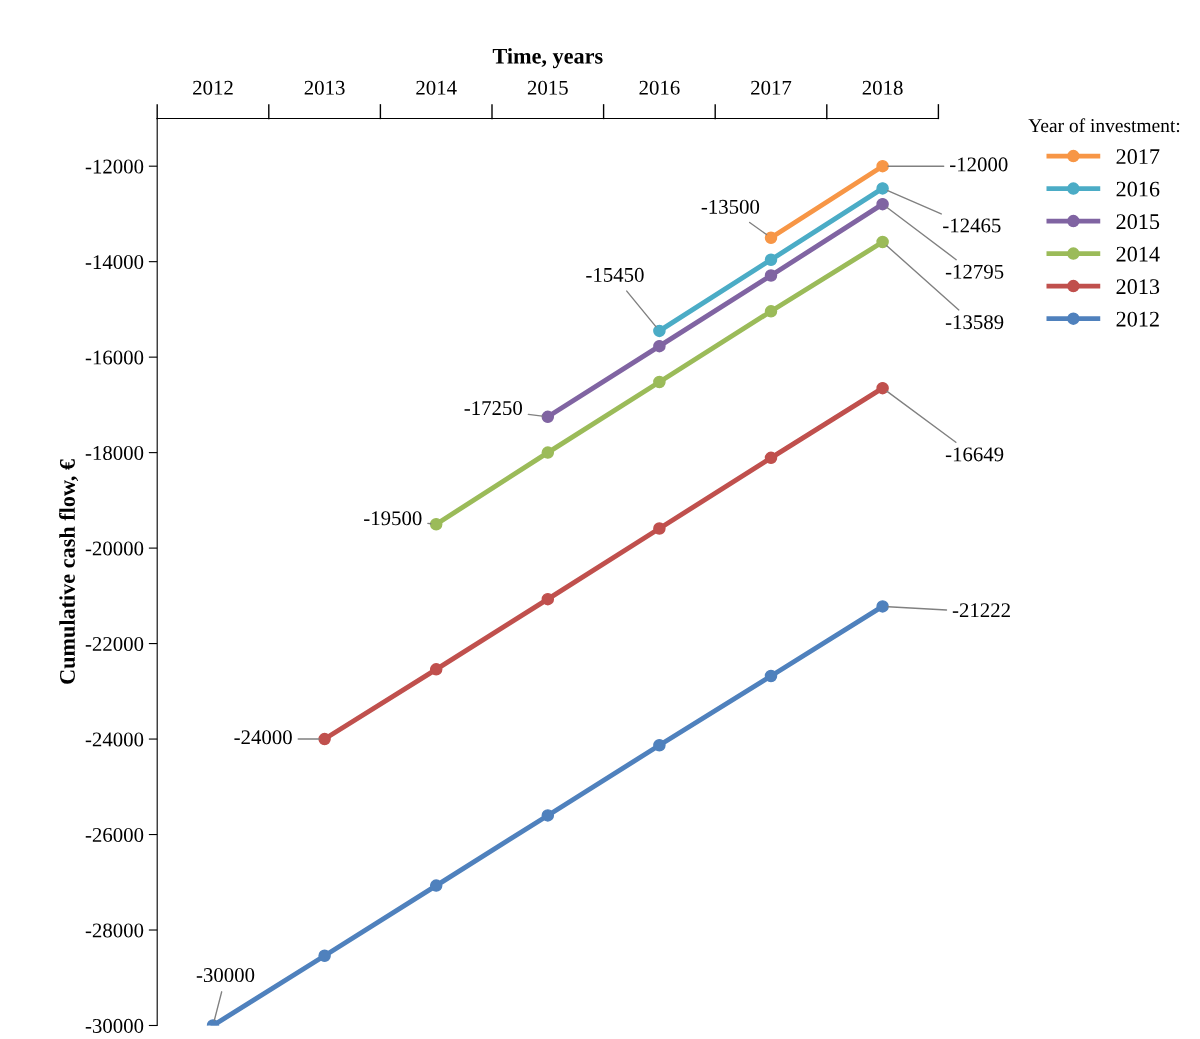 The image size is (1200, 1039). I want to click on legend-label: 2014, so click(1138, 254).